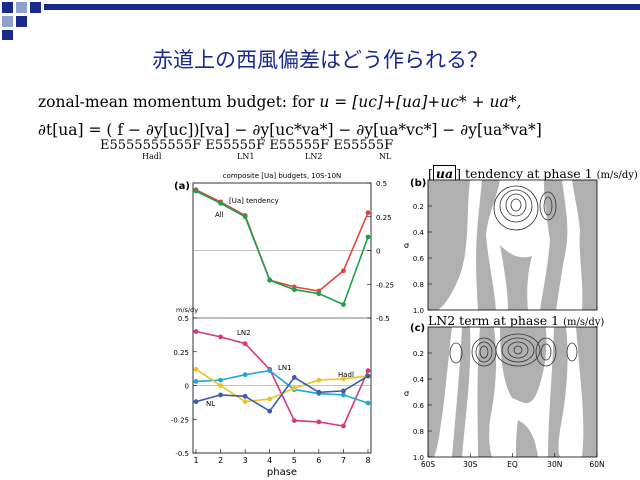 Image resolution: width=640 pixels, height=480 pixels. What do you see at coordinates (282, 386) in the screenshot?
I see `series-ln1-line` at bounding box center [282, 386].